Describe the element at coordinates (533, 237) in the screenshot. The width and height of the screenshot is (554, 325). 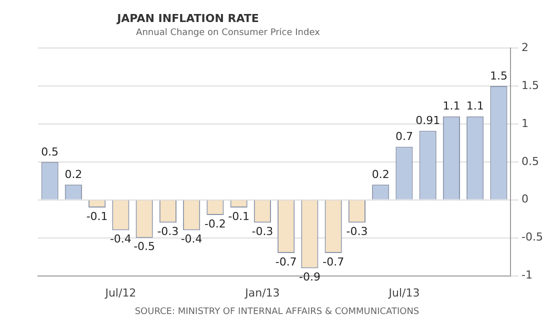
I see `y-tick-label: -0.5` at that location.